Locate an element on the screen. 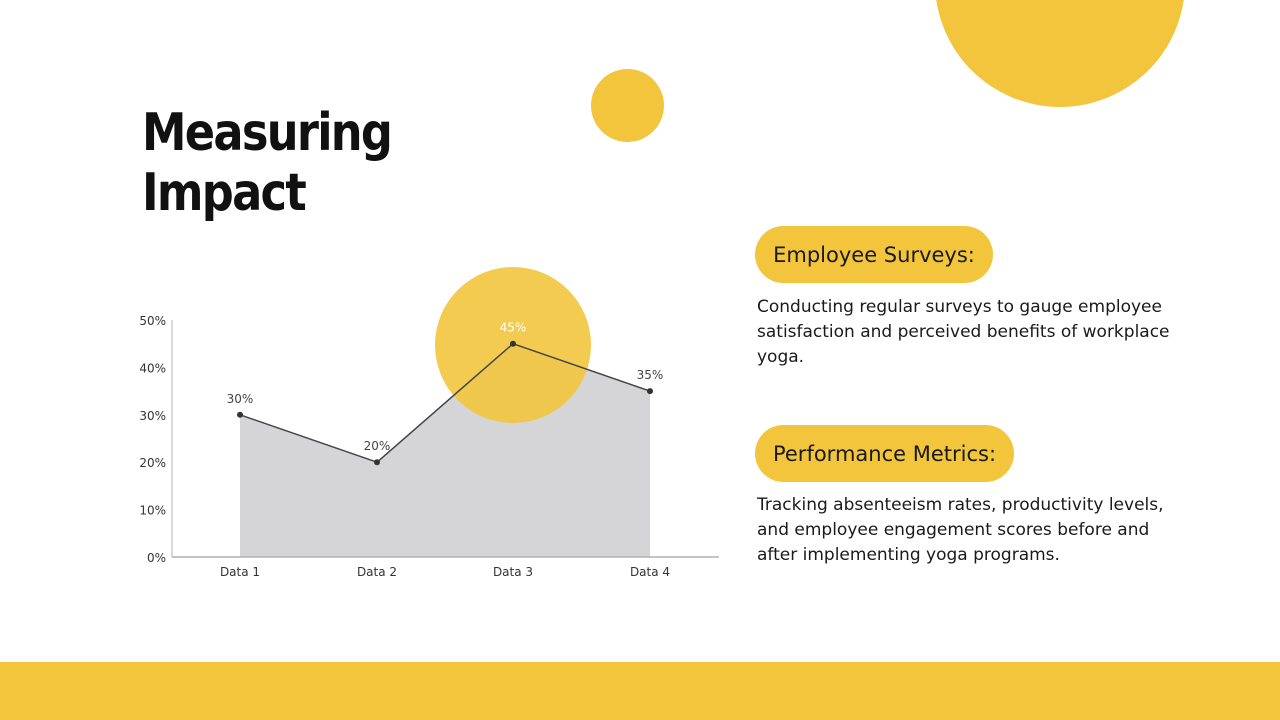  y-tick-label: 0% is located at coordinates (156, 558).